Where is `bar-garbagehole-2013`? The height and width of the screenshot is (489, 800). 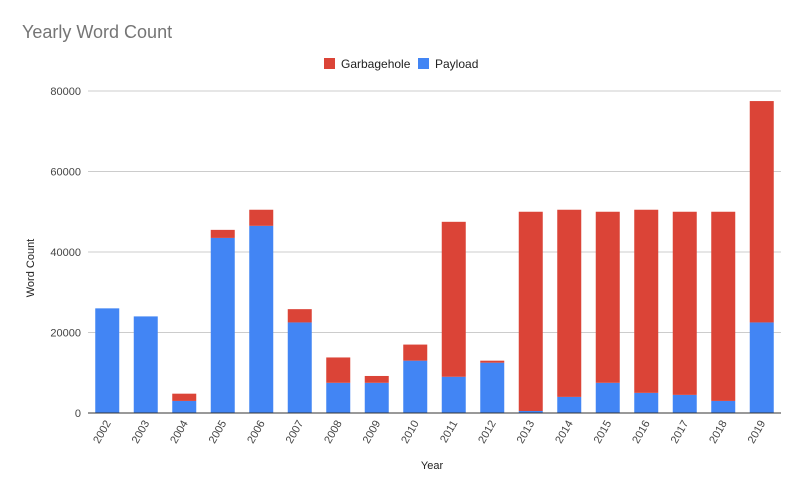
bar-garbagehole-2013 is located at coordinates (530, 311).